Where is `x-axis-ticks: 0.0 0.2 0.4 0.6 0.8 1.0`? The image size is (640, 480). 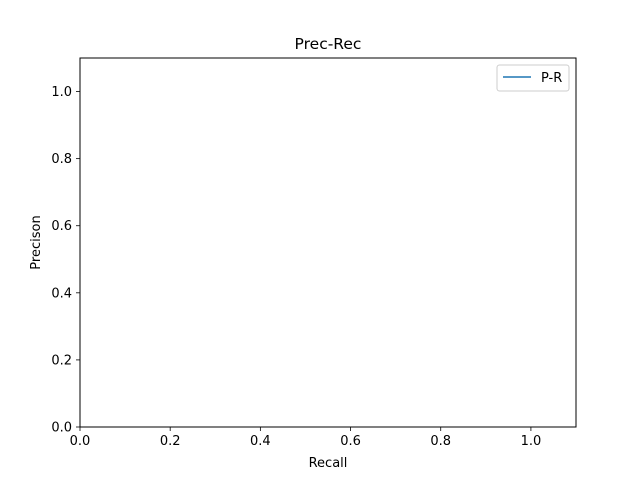
x-axis-ticks: 0.0 0.2 0.4 0.6 0.8 1.0 is located at coordinates (306, 438).